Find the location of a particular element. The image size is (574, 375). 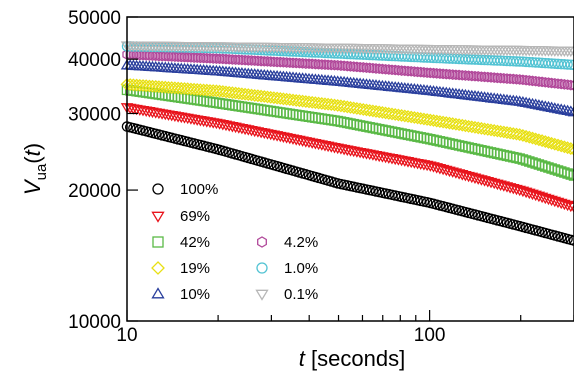

x-axis-title: t [seconds] is located at coordinates (352, 358).